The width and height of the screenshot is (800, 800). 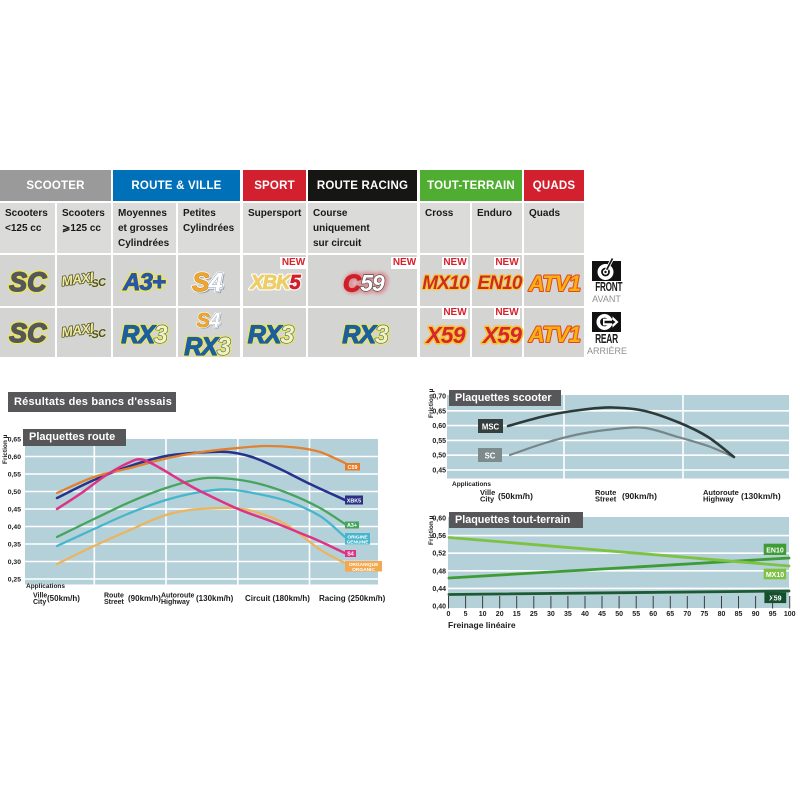 I want to click on svg-text: 65, so click(x=670, y=614).